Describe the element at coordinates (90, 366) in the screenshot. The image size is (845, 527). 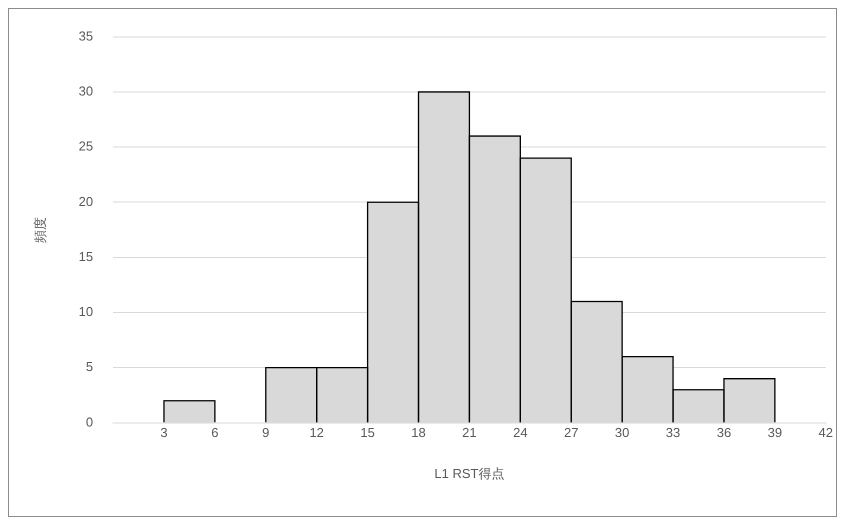
I see `y-tick-label: 5` at that location.